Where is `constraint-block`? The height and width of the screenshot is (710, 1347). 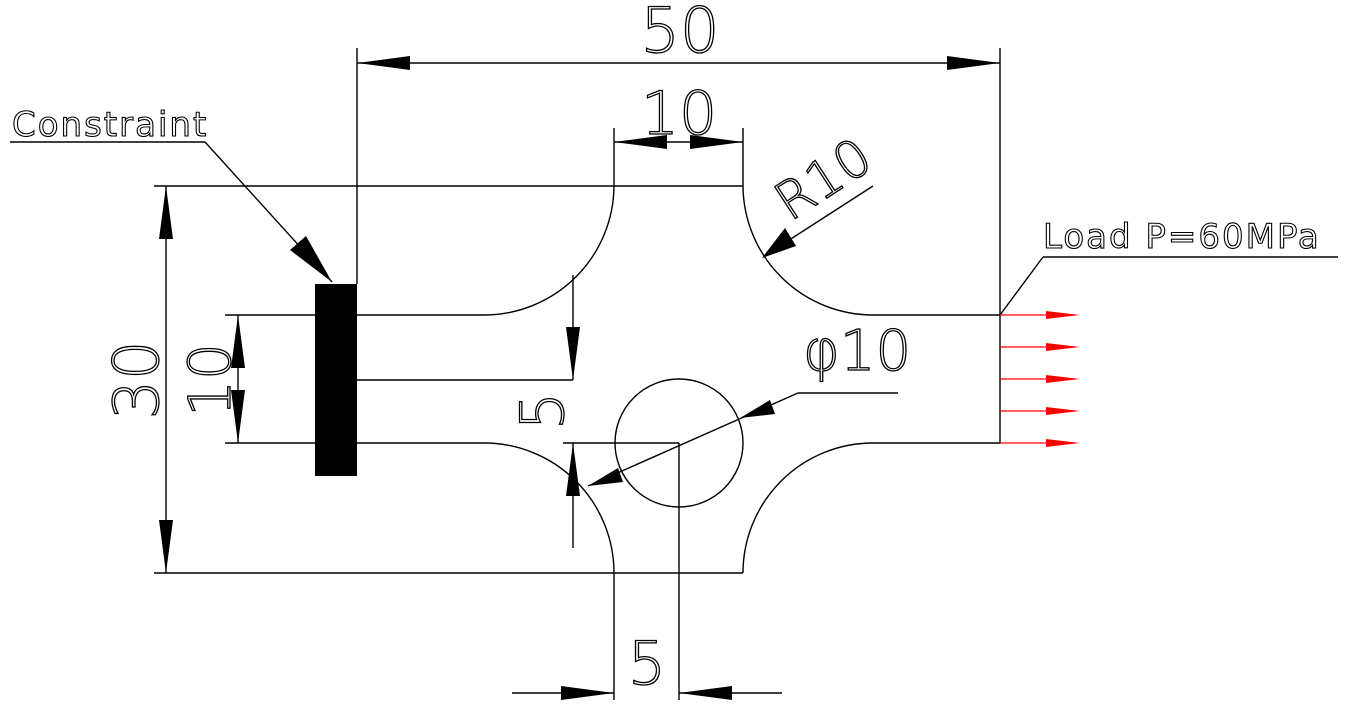 constraint-block is located at coordinates (336, 380).